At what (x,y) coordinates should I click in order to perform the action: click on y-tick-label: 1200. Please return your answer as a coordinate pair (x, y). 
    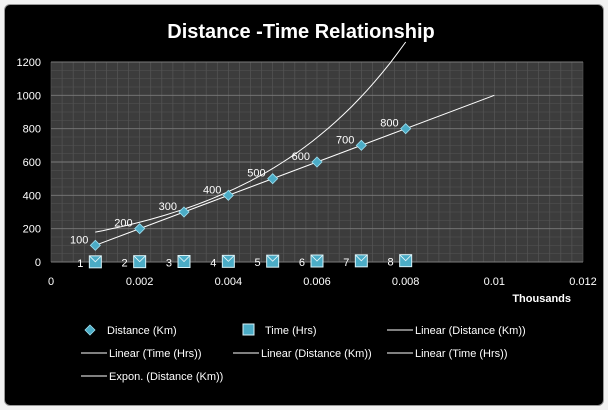
    Looking at the image, I should click on (29, 63).